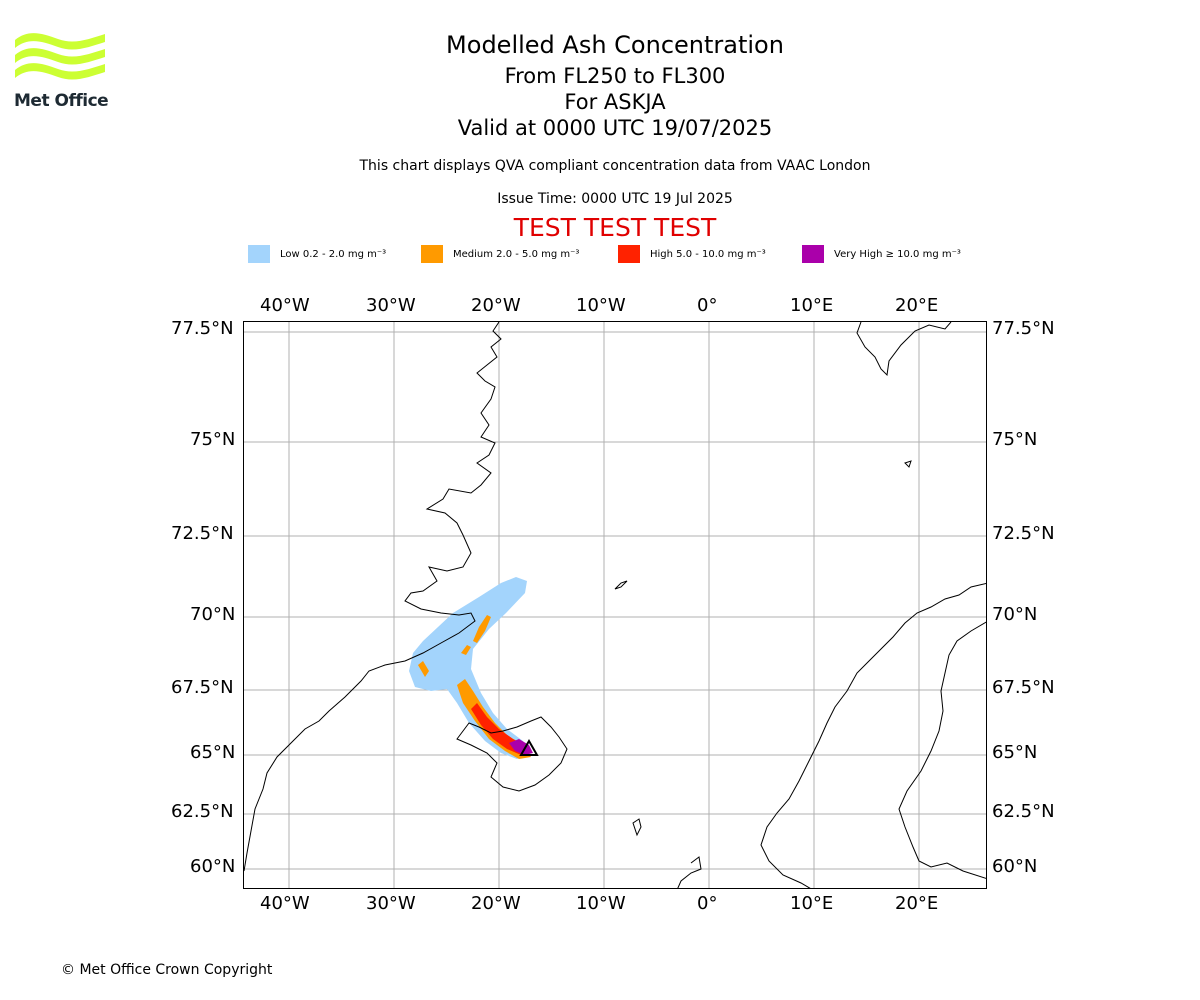 The width and height of the screenshot is (1200, 1000). I want to click on met-office-logo: Met Office, so click(61, 71).